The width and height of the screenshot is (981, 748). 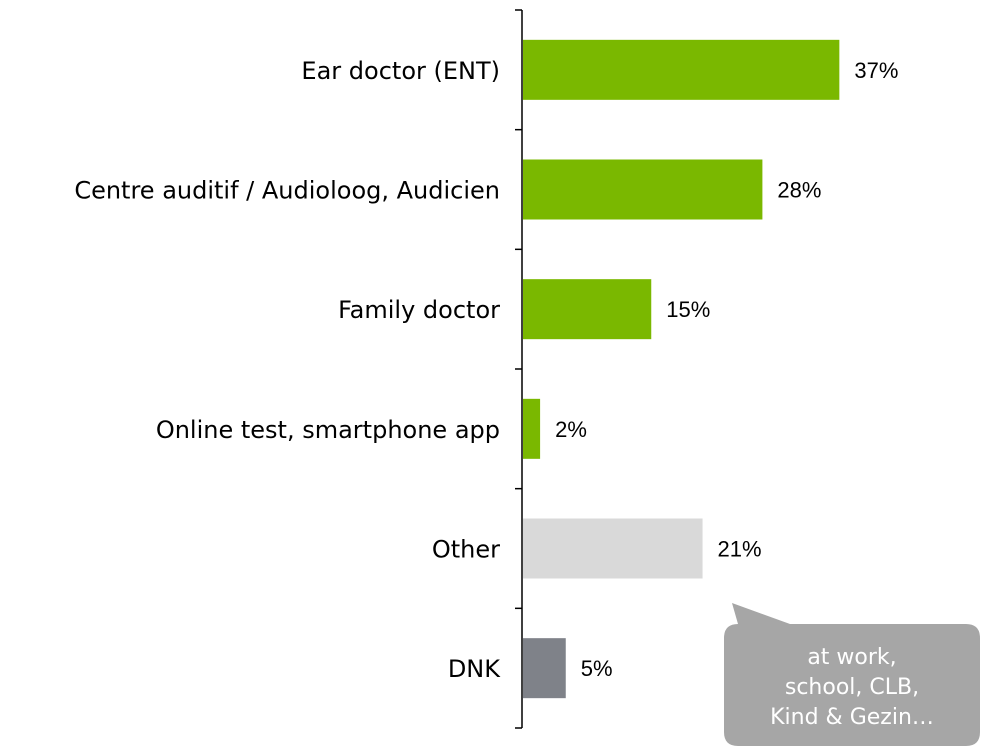 What do you see at coordinates (328, 430) in the screenshot?
I see `category-label: Online test, smartphone app` at bounding box center [328, 430].